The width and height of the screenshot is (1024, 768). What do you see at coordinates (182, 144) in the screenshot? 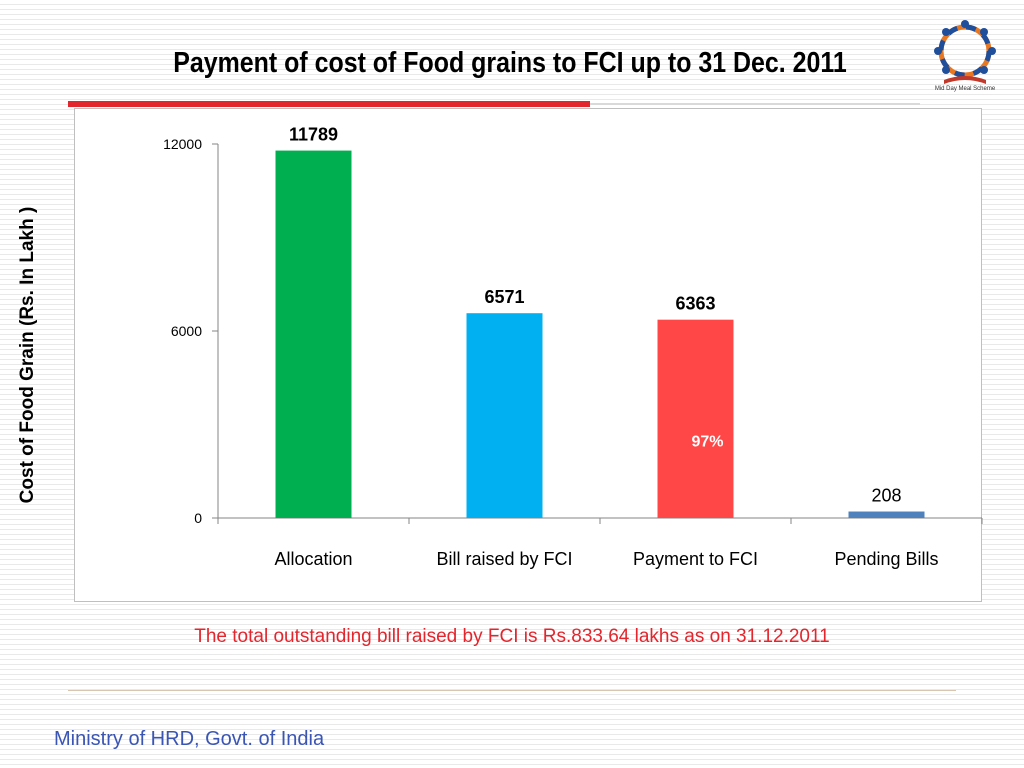
I see `y-tick-label-2: 12000` at bounding box center [182, 144].